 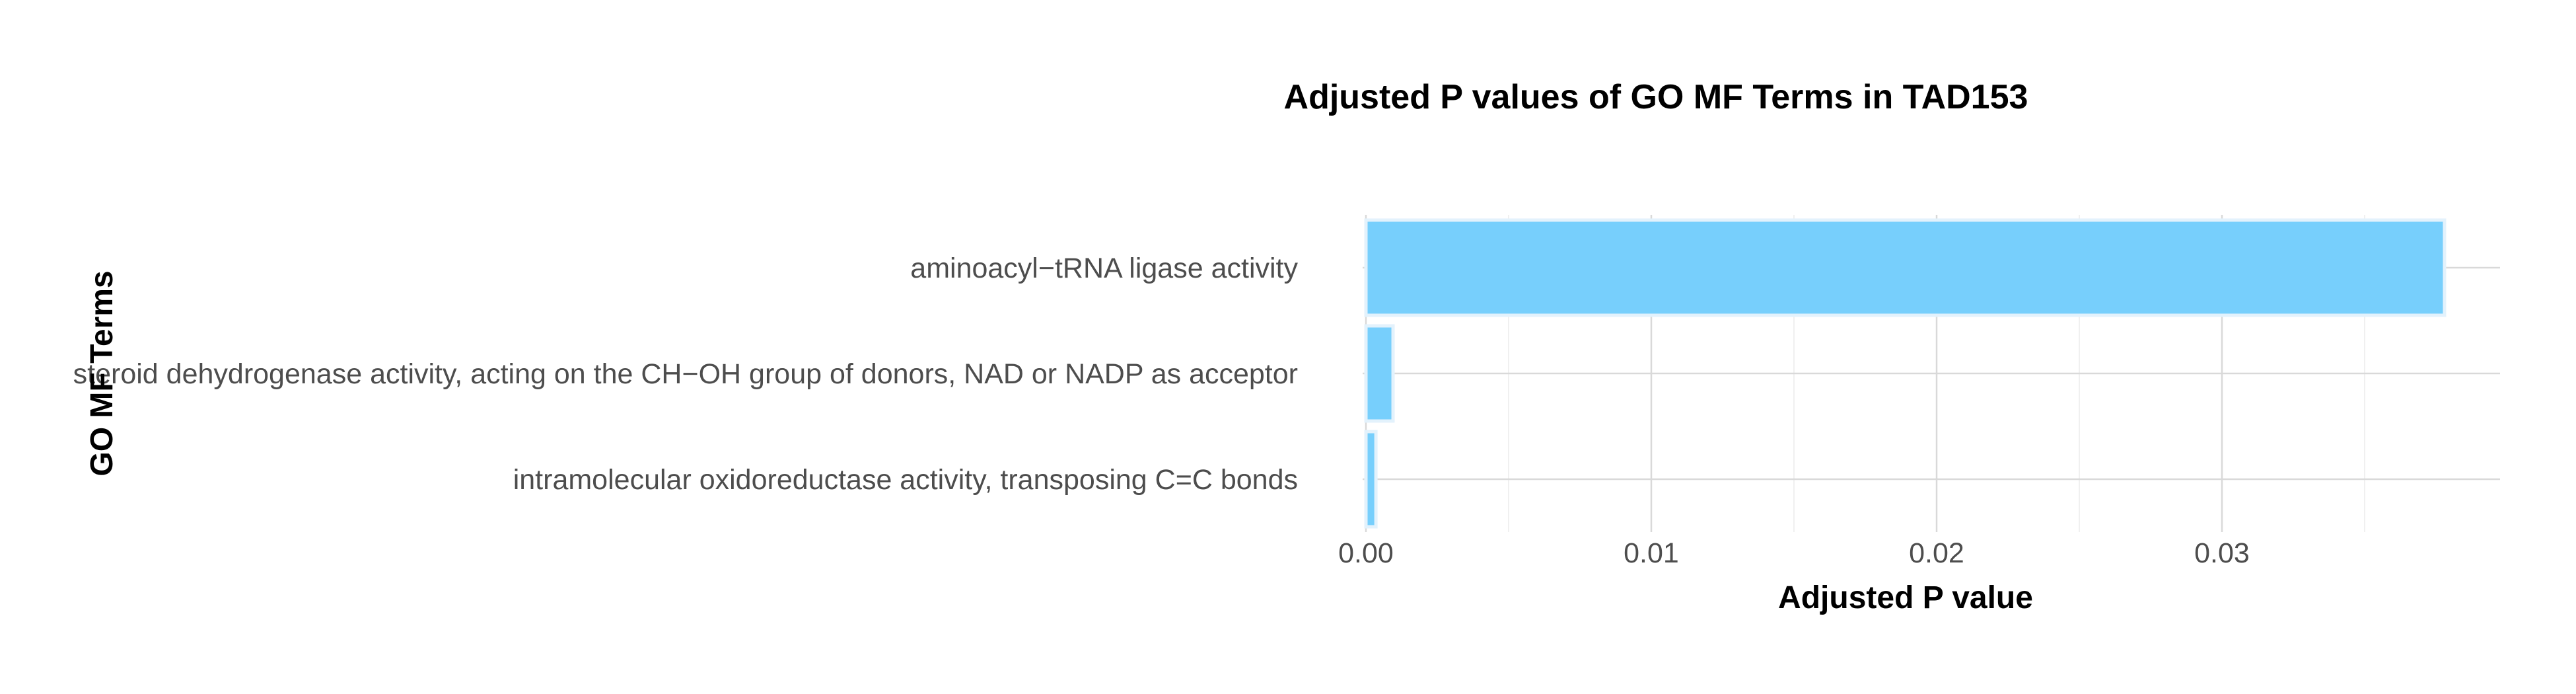 What do you see at coordinates (1905, 597) in the screenshot?
I see `x-axis-title: Adjusted P value` at bounding box center [1905, 597].